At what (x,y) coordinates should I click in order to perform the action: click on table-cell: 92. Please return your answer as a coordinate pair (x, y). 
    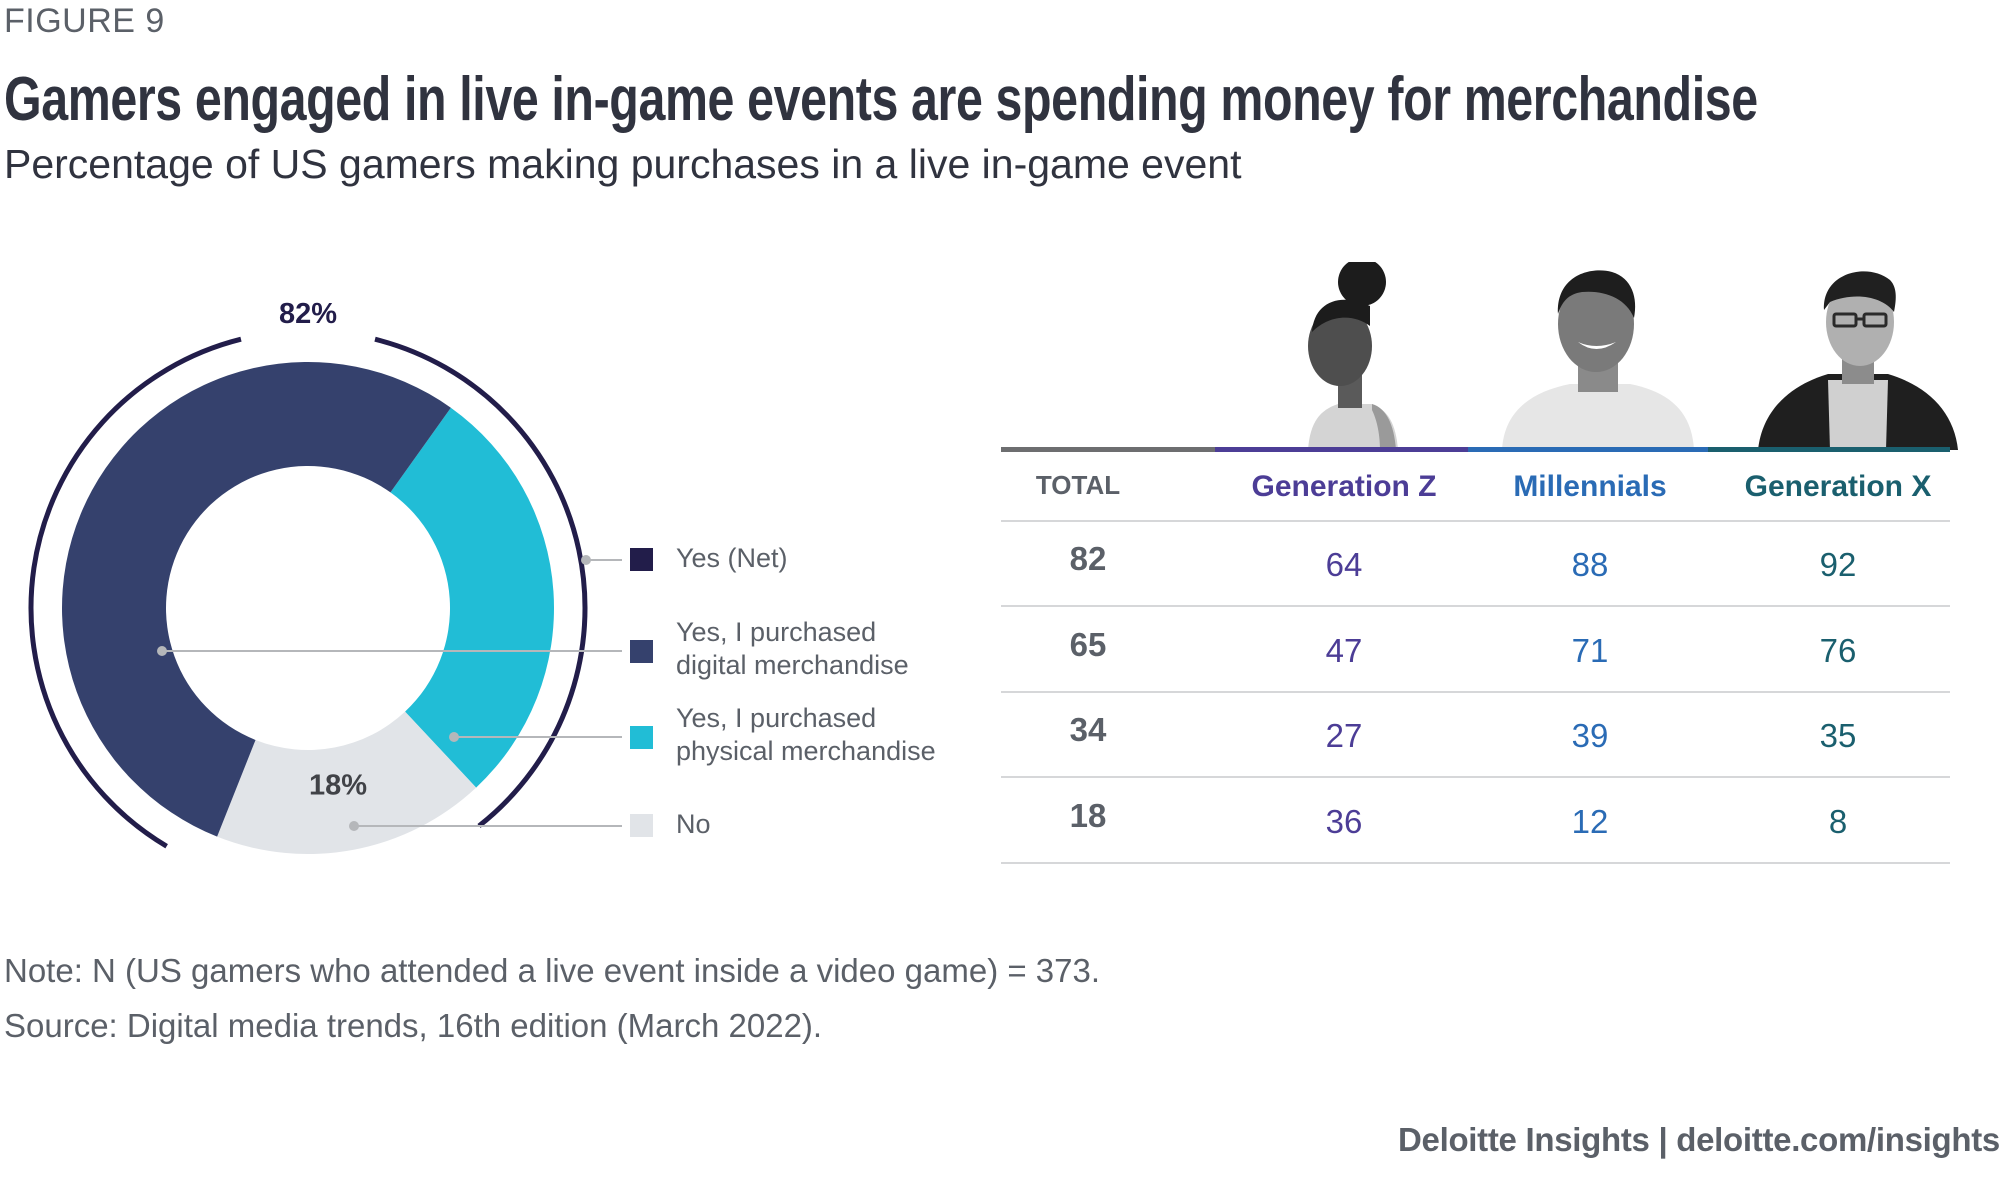
    Looking at the image, I should click on (1838, 564).